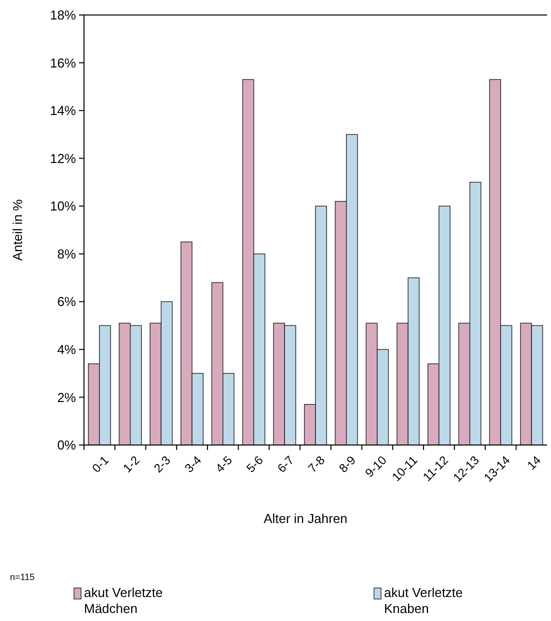 The image size is (551, 621). I want to click on legend-label: akut Verletzte Mädchen, so click(123, 600).